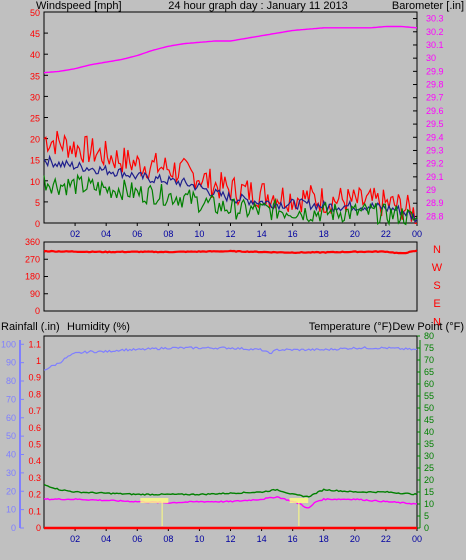 The width and height of the screenshot is (466, 560). Describe the element at coordinates (435, 85) in the screenshot. I see `barometer-tick-label: 29.8` at that location.